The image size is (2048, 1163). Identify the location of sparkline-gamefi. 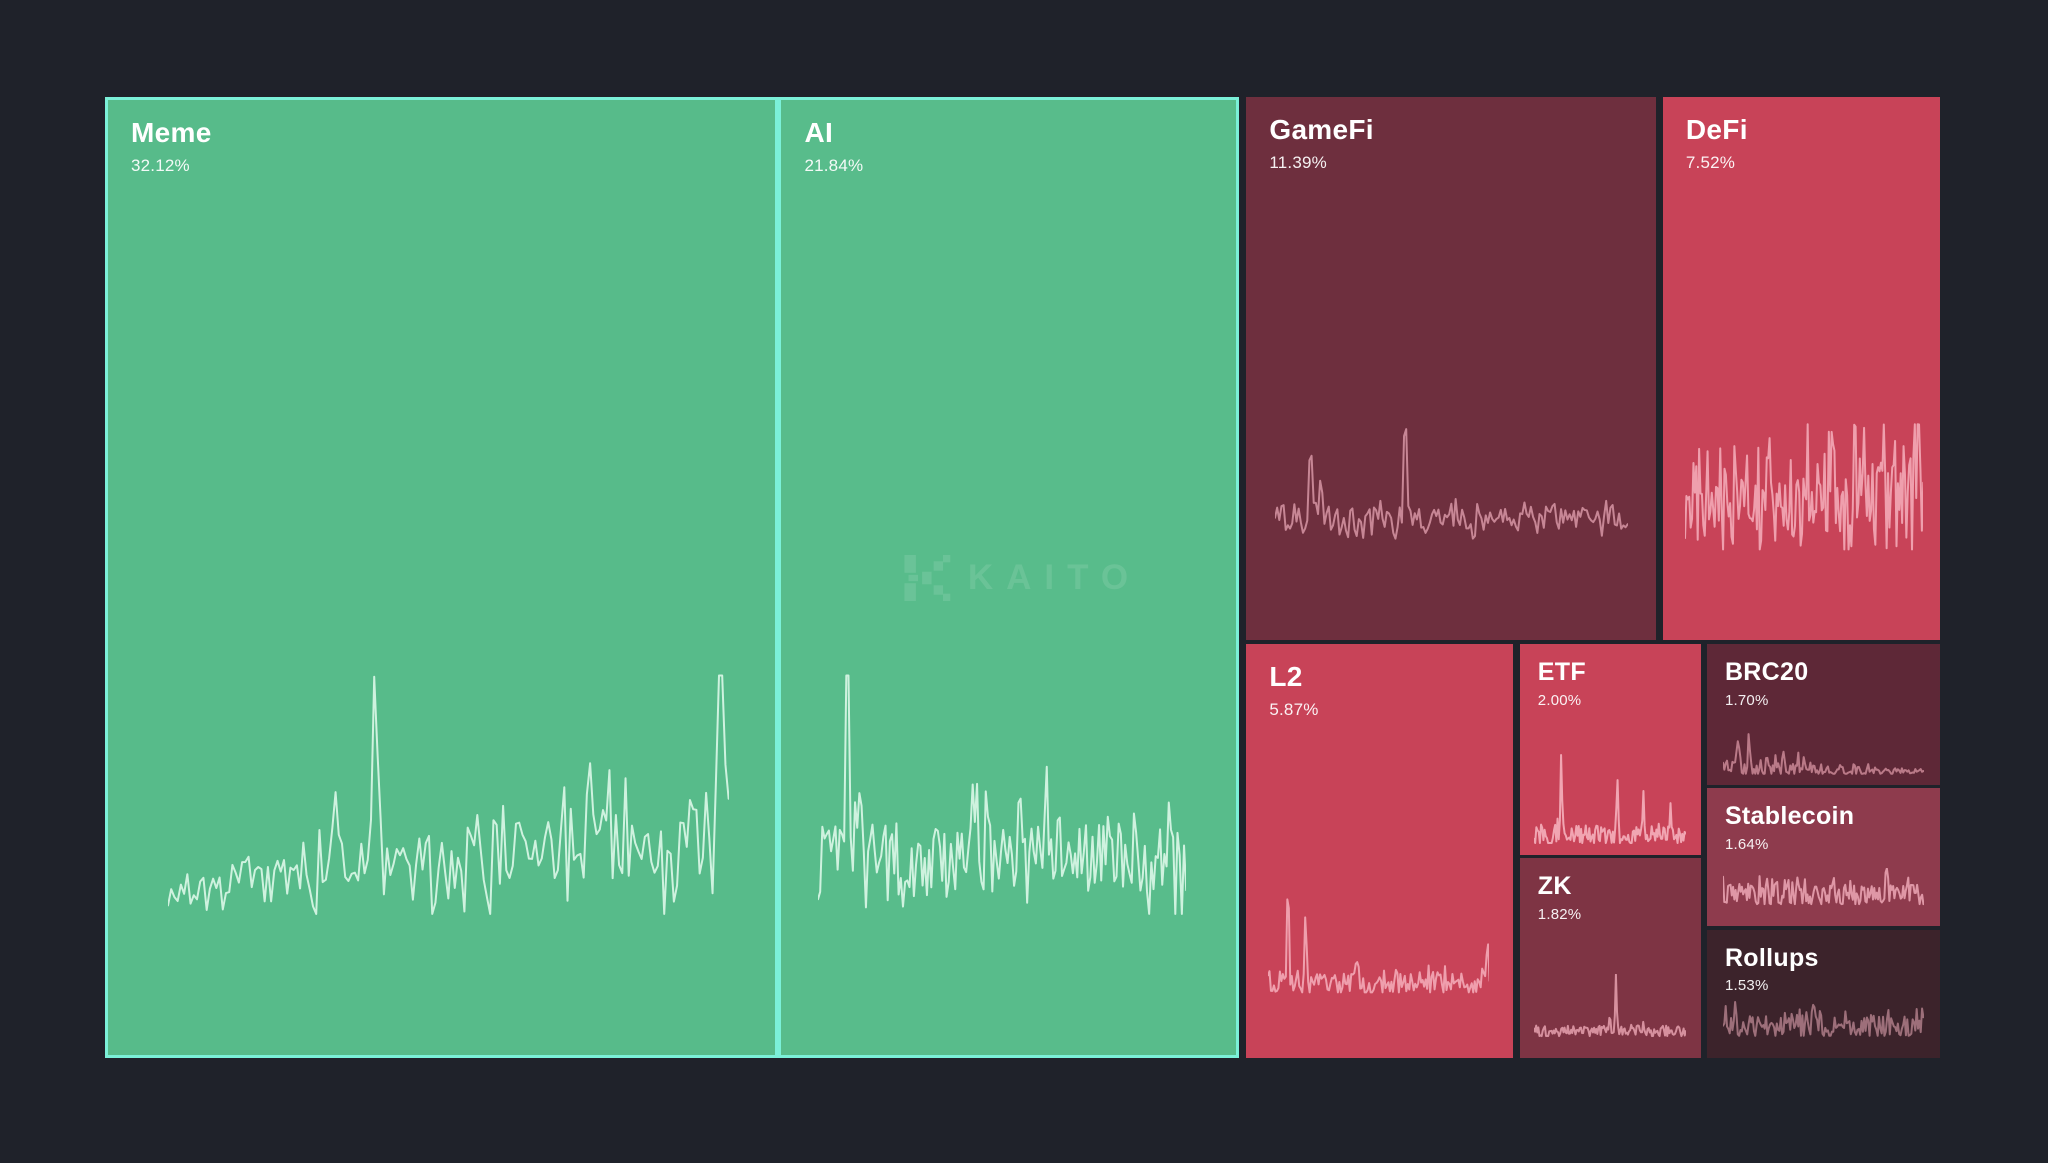
(1451, 485).